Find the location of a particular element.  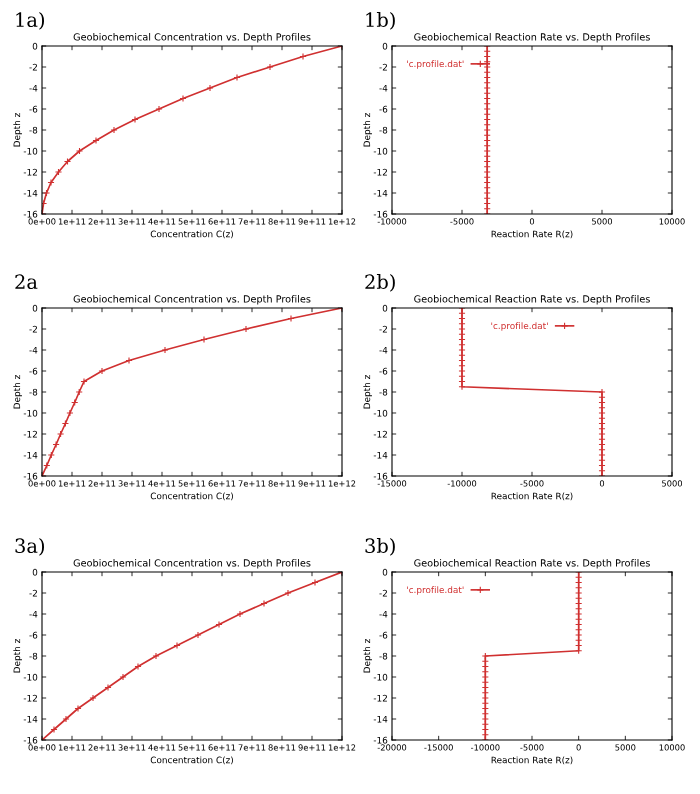

text: 2a is located at coordinates (26, 282).